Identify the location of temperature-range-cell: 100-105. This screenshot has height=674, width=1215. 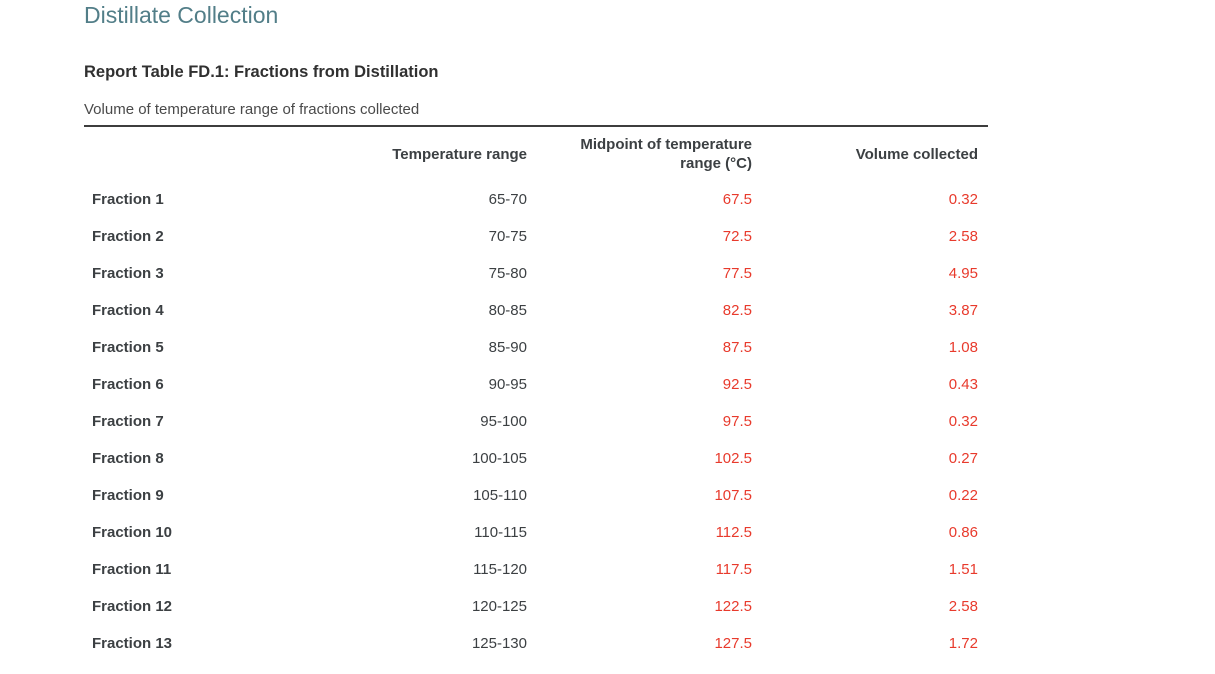
(499, 458).